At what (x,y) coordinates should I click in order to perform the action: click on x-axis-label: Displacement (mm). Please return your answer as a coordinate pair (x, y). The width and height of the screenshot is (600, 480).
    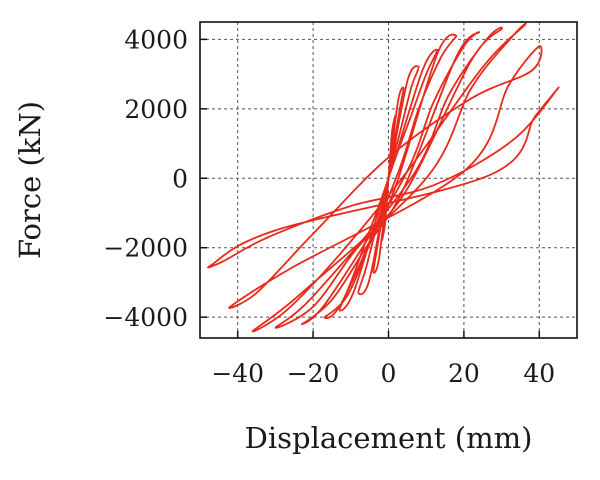
    Looking at the image, I should click on (389, 438).